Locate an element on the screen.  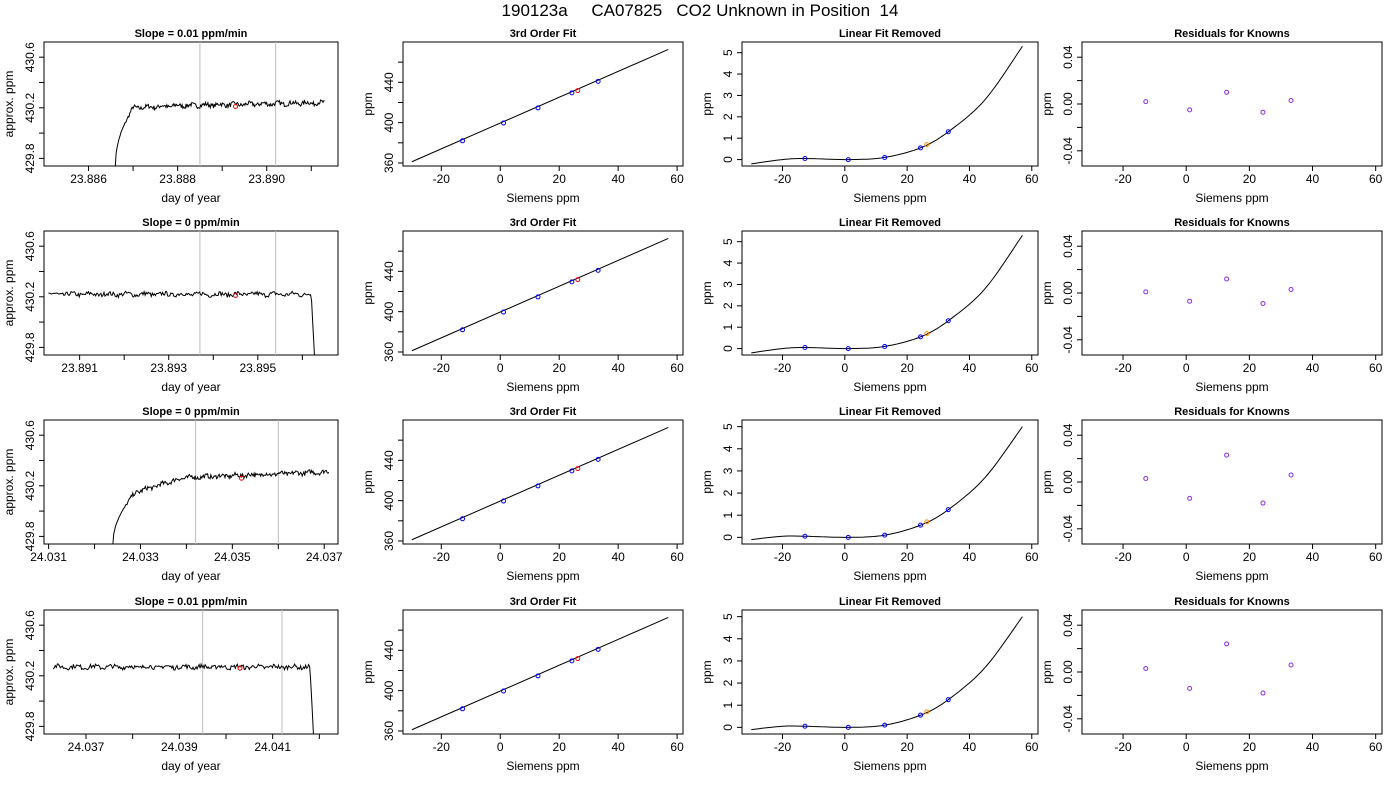
x-tick-label: 24.033 is located at coordinates (140, 557).